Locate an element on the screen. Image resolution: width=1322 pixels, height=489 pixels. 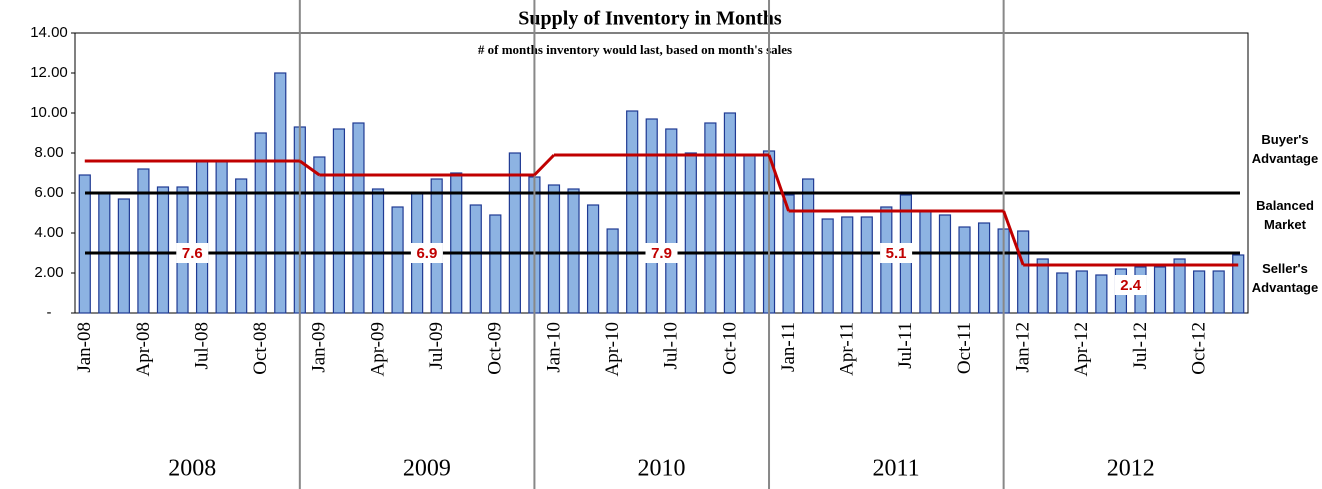
x-tick-label: Apr-08 is located at coordinates (143, 349).